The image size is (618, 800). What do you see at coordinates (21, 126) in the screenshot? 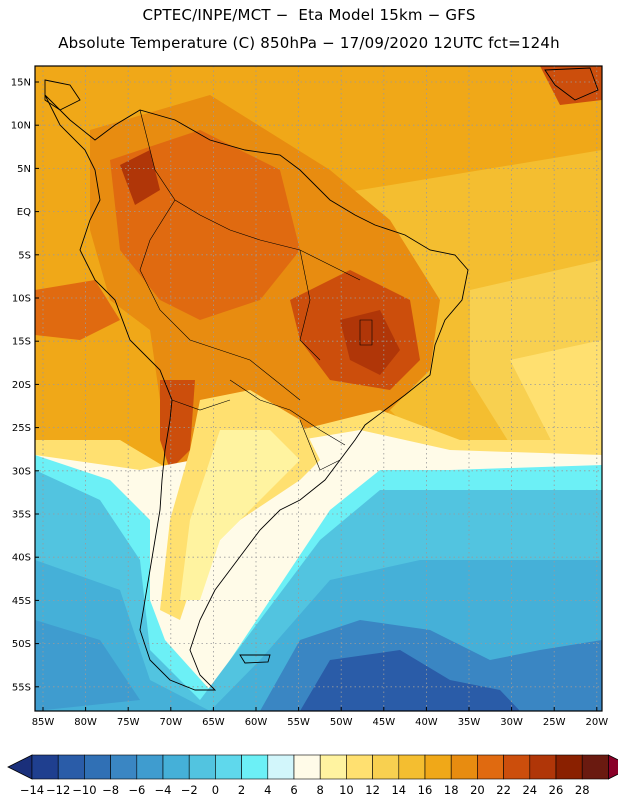
I see `lat-label-10n: 10N` at bounding box center [21, 126].